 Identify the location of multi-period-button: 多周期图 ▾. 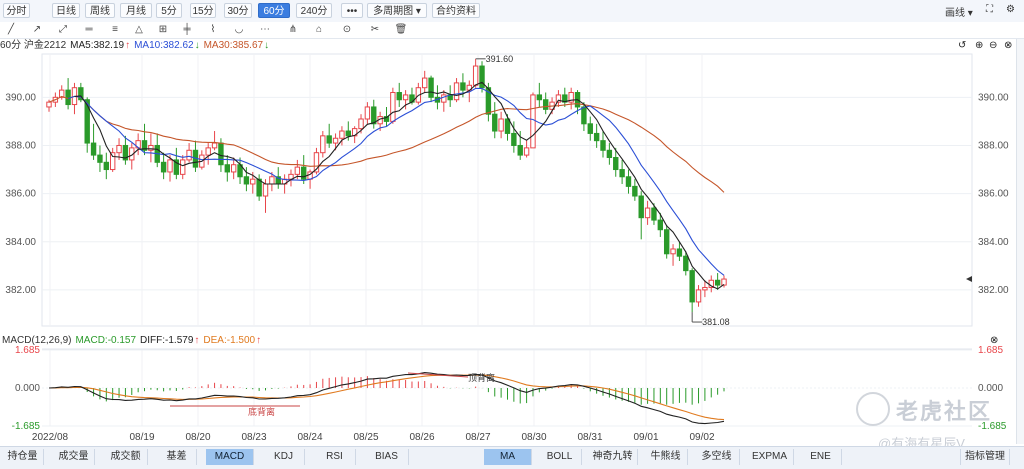
(397, 10).